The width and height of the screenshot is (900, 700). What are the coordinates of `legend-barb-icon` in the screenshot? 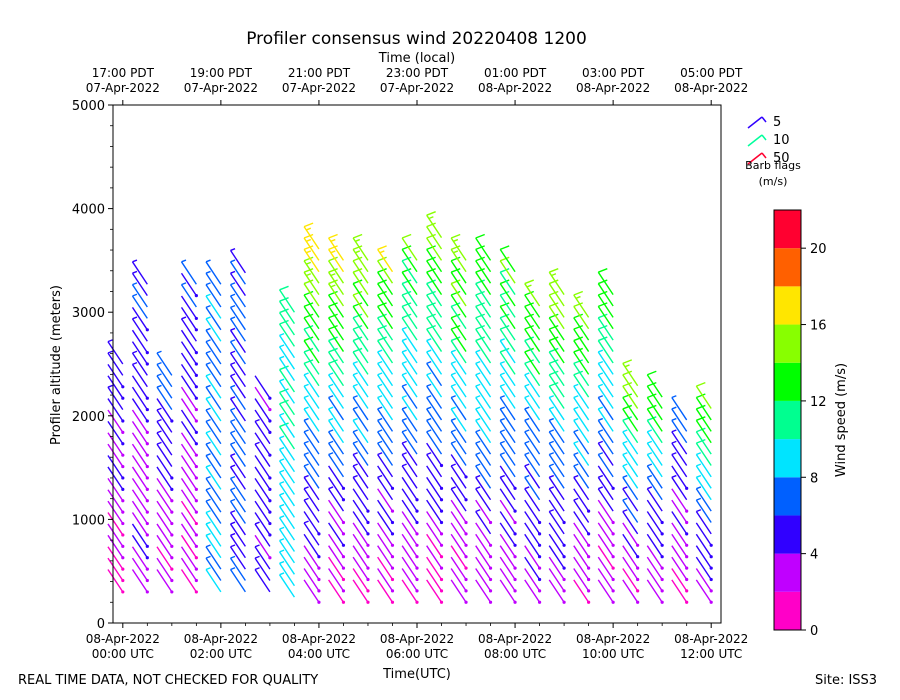 It's located at (755, 158).